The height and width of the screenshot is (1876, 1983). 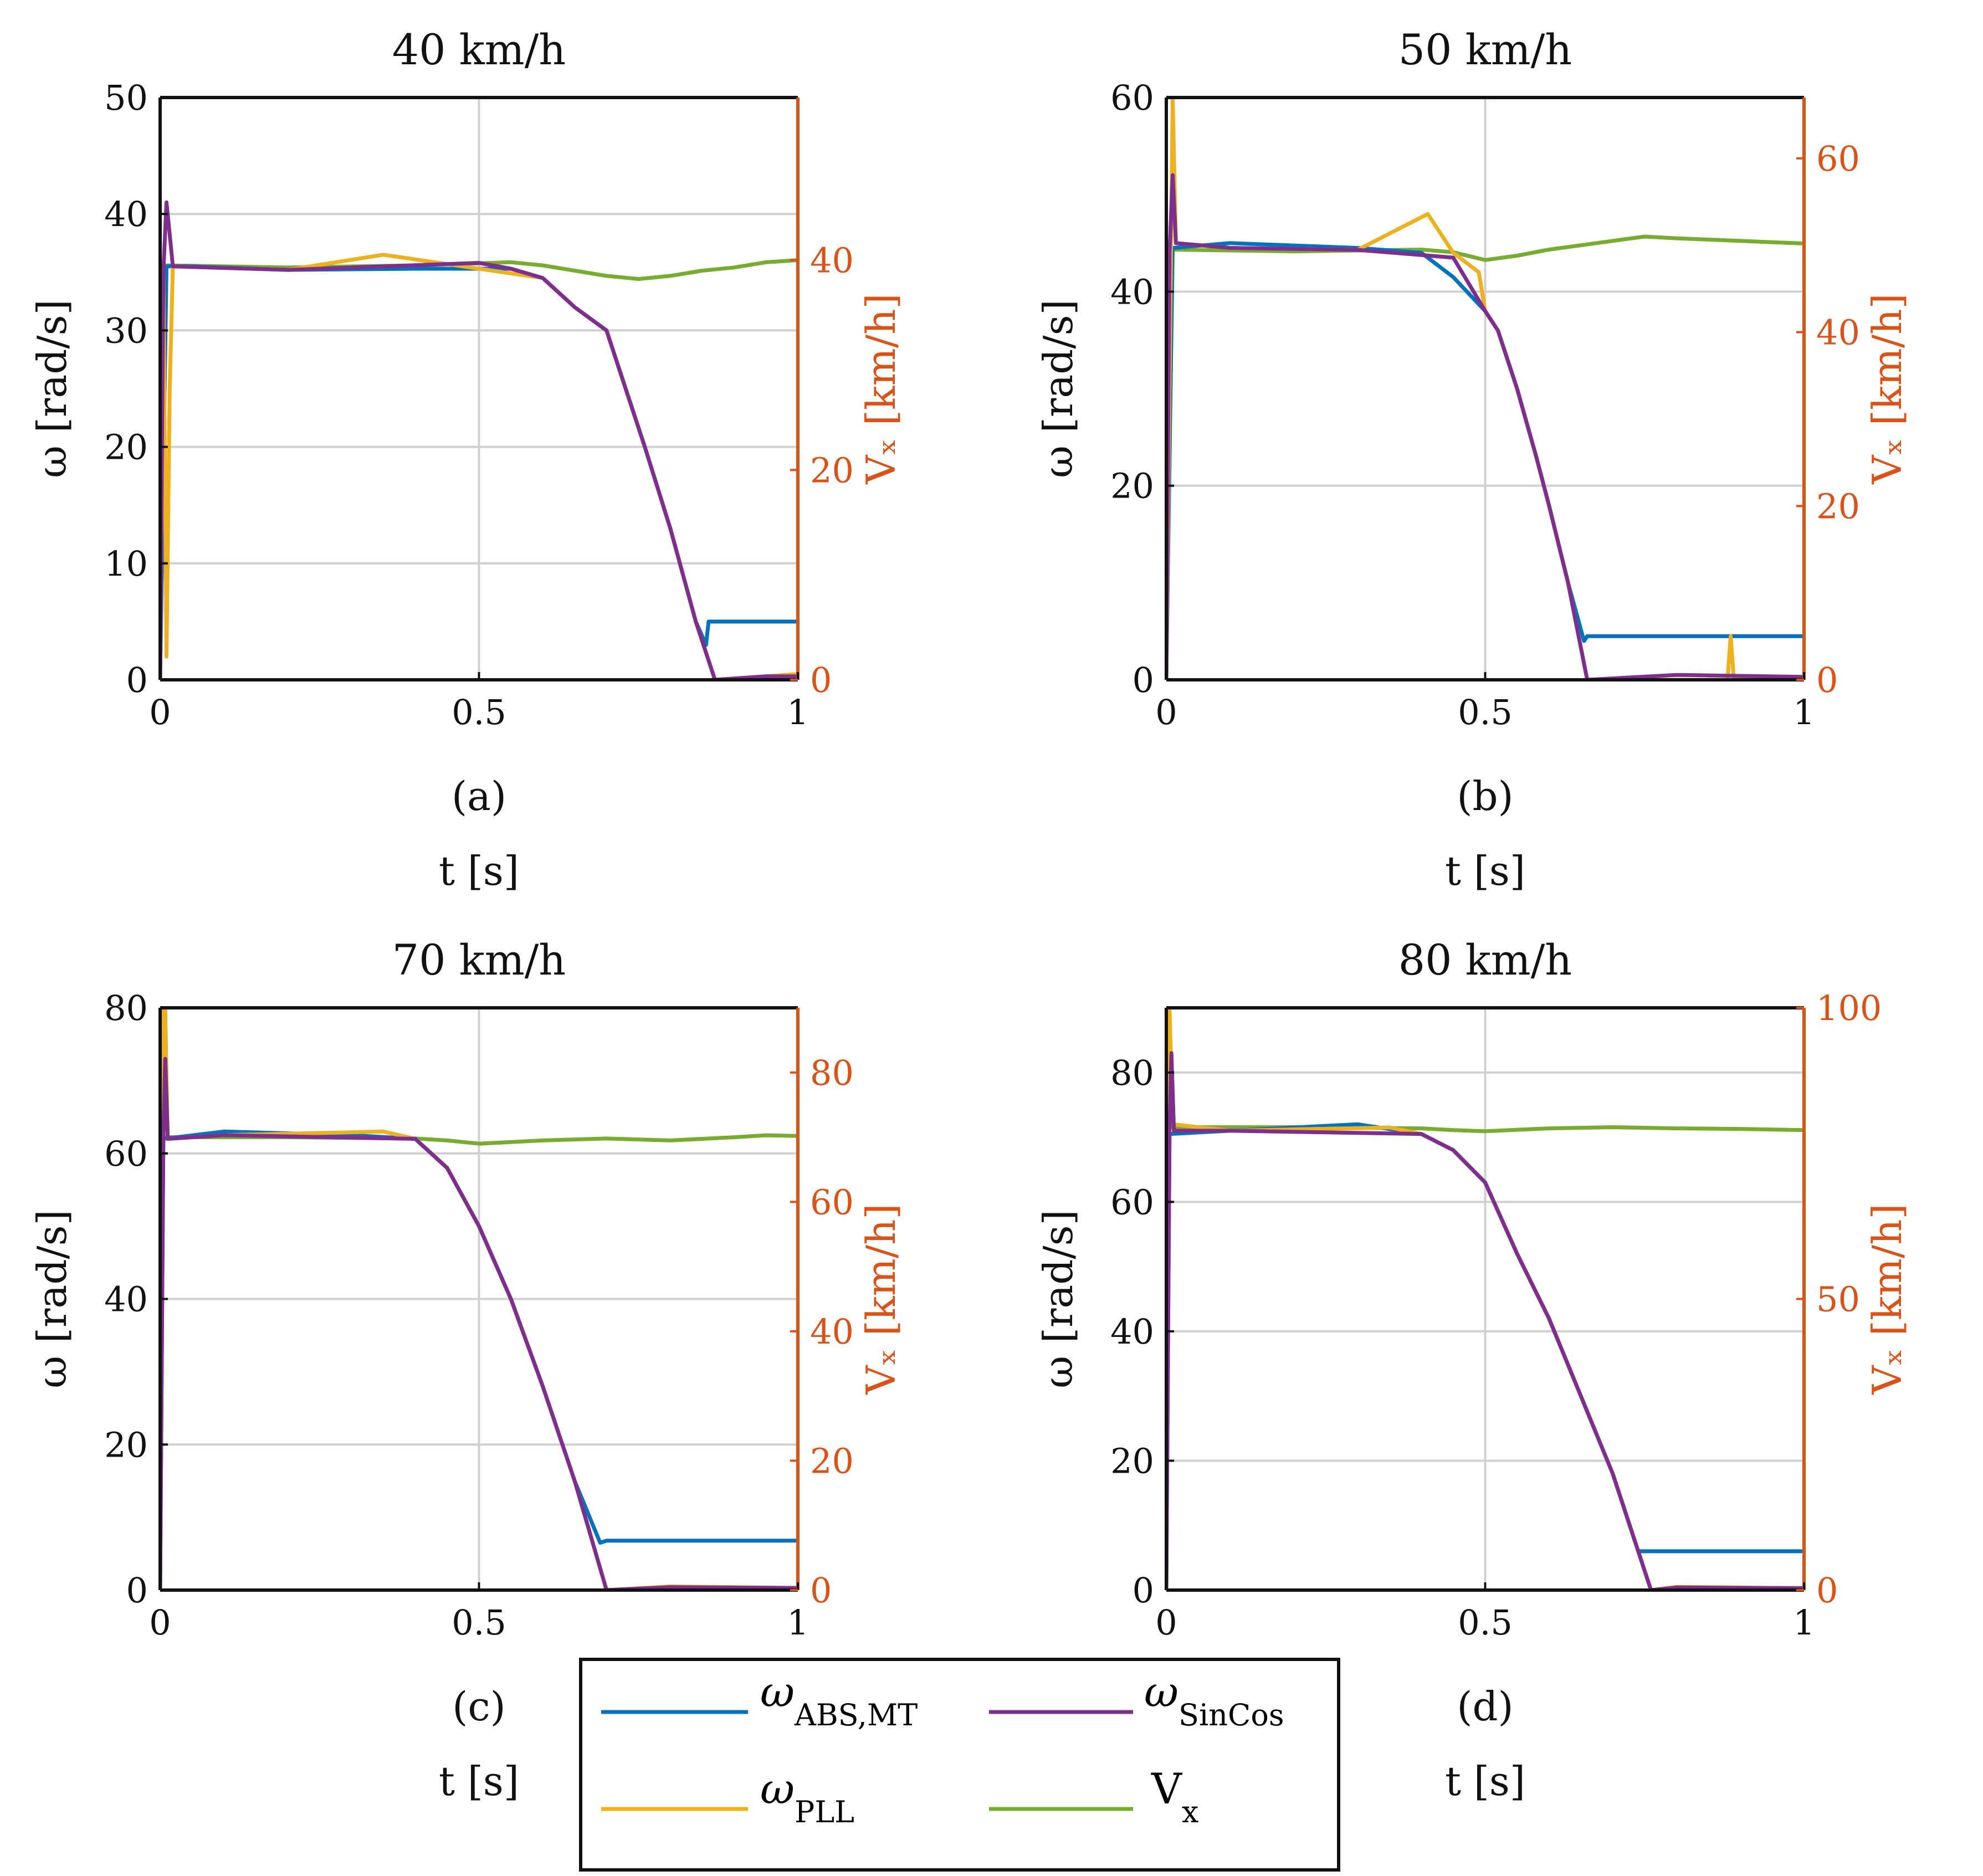 I want to click on chart-title: 40 km/h, so click(x=479, y=49).